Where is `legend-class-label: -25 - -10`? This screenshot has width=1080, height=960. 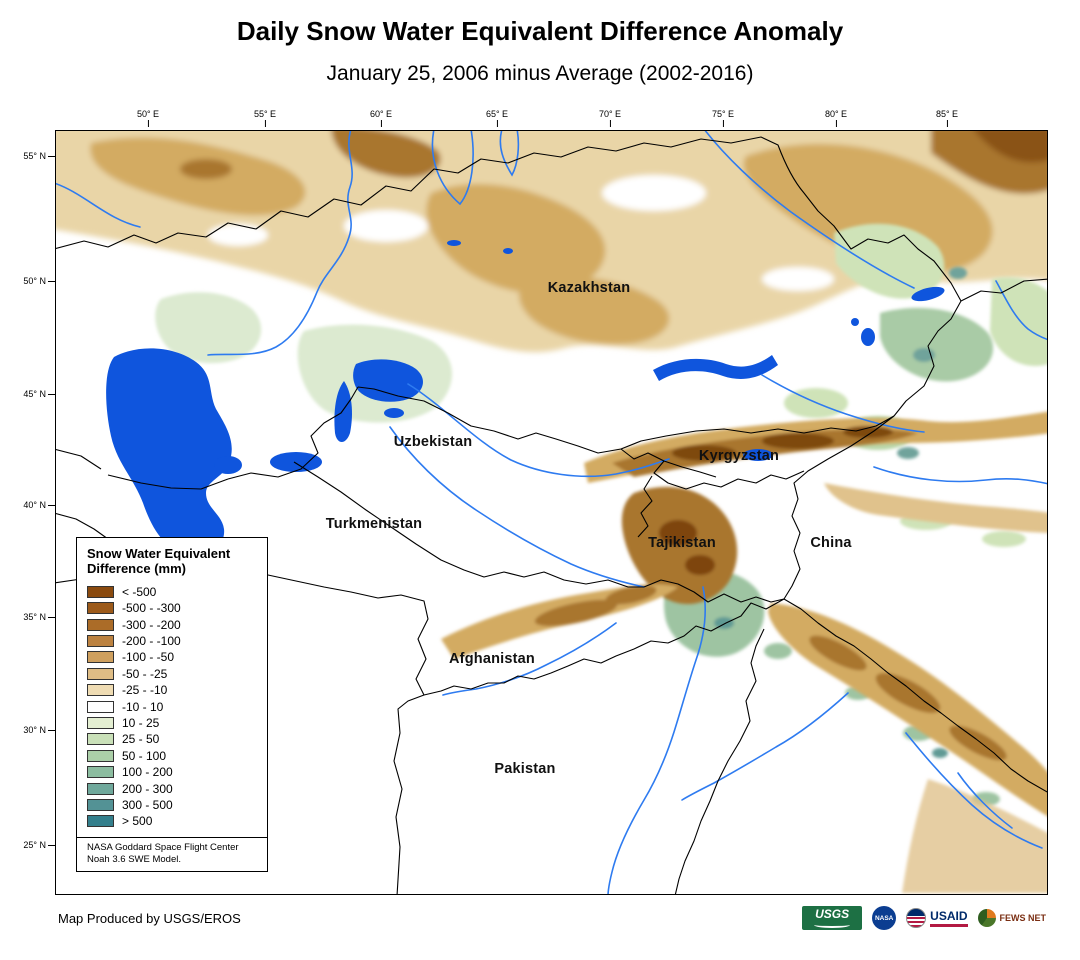
legend-class-label: -25 - -10 is located at coordinates (145, 690).